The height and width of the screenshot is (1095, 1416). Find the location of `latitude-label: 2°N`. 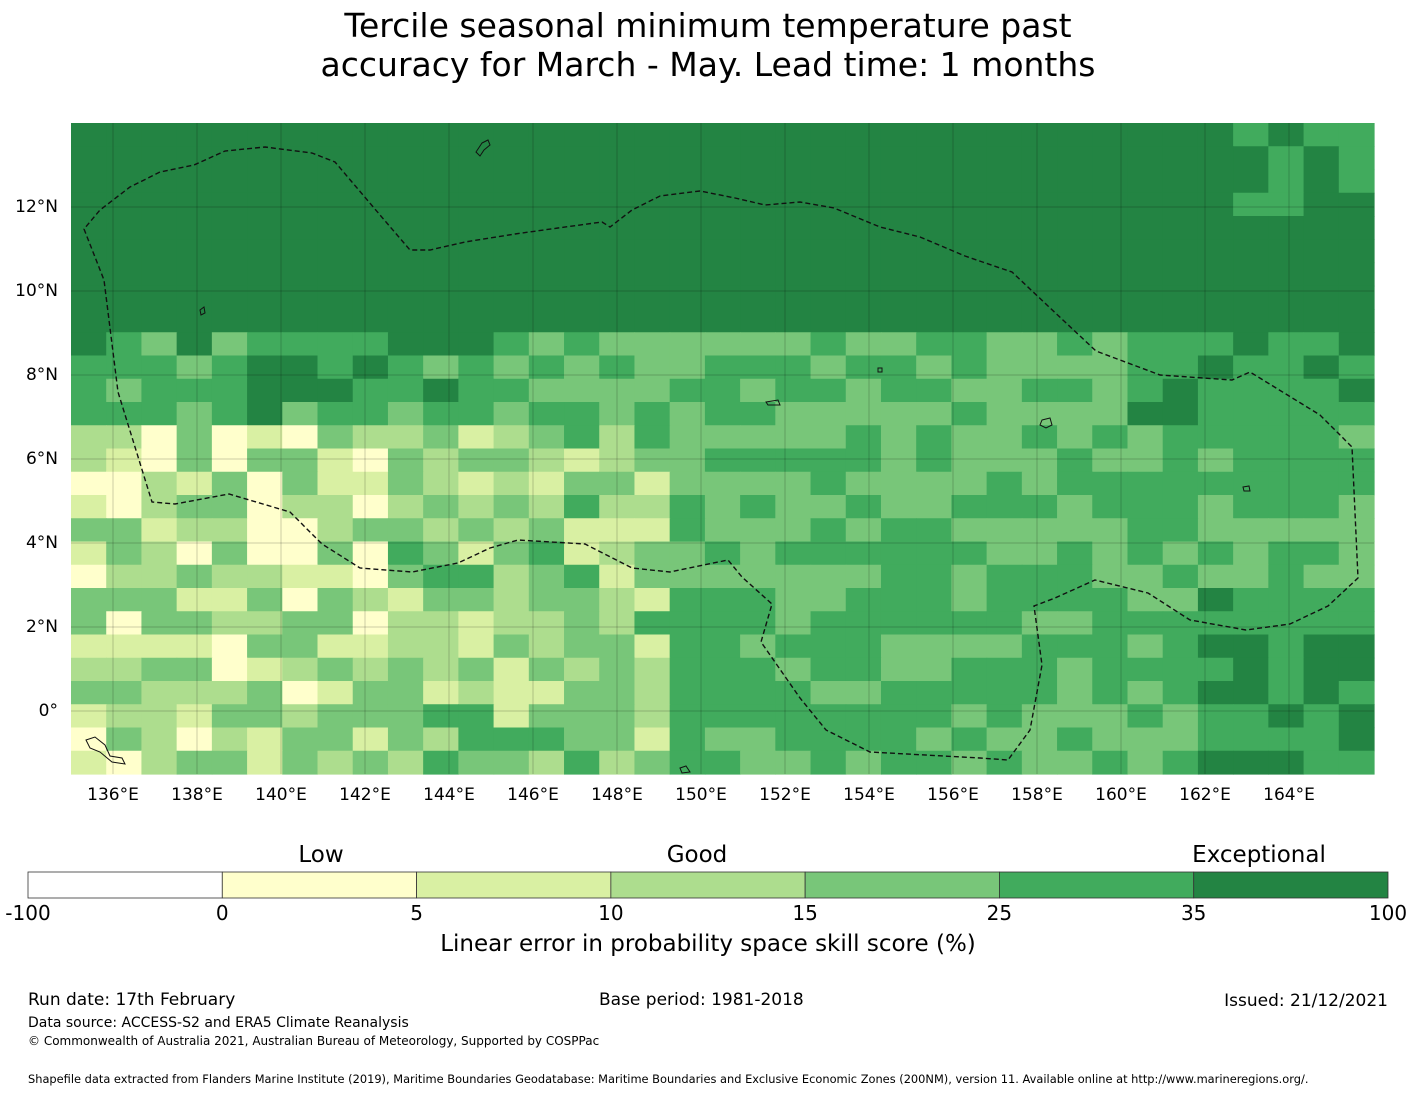

latitude-label: 2°N is located at coordinates (41, 627).